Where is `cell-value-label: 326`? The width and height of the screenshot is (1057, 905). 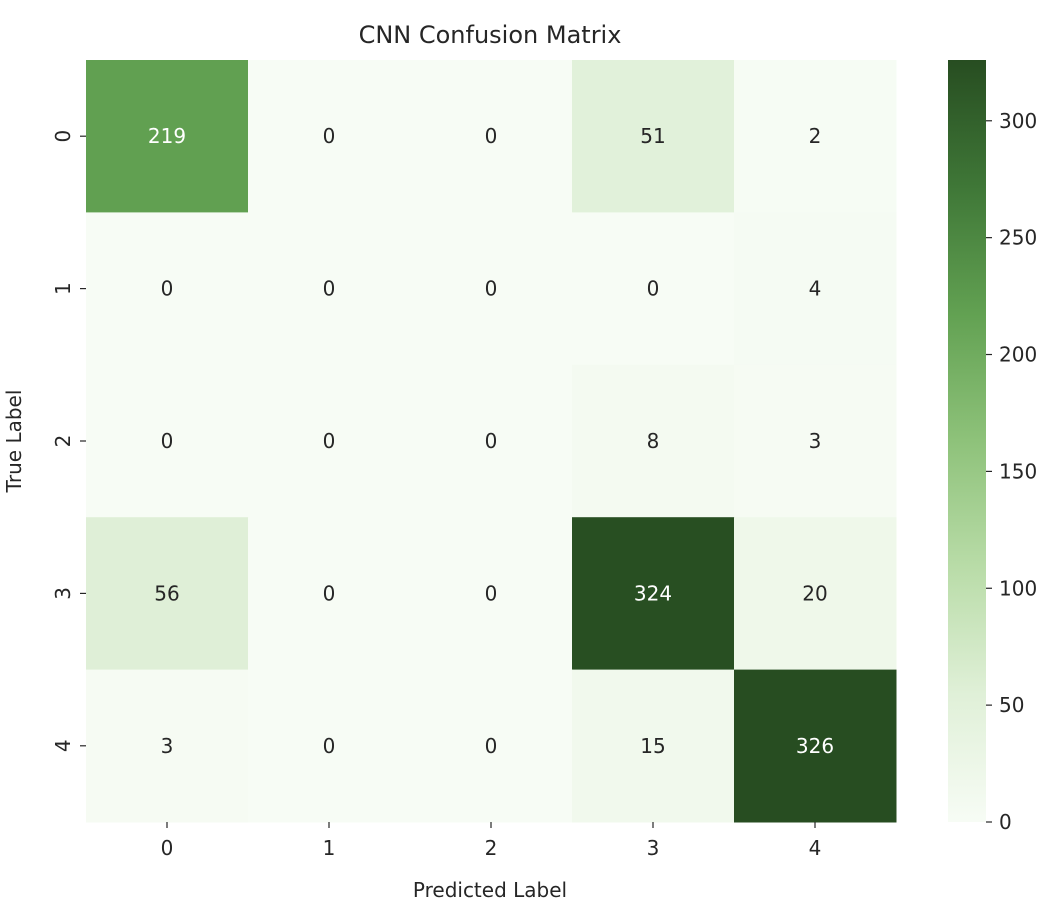 cell-value-label: 326 is located at coordinates (815, 746).